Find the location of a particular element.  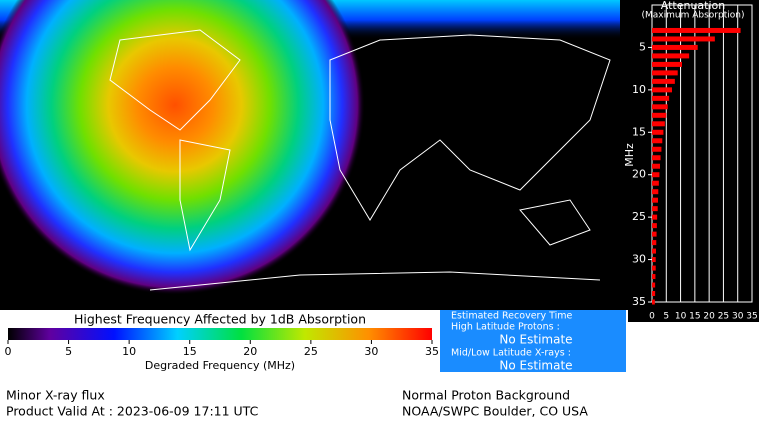

x-tick-label: 15 is located at coordinates (694, 317).